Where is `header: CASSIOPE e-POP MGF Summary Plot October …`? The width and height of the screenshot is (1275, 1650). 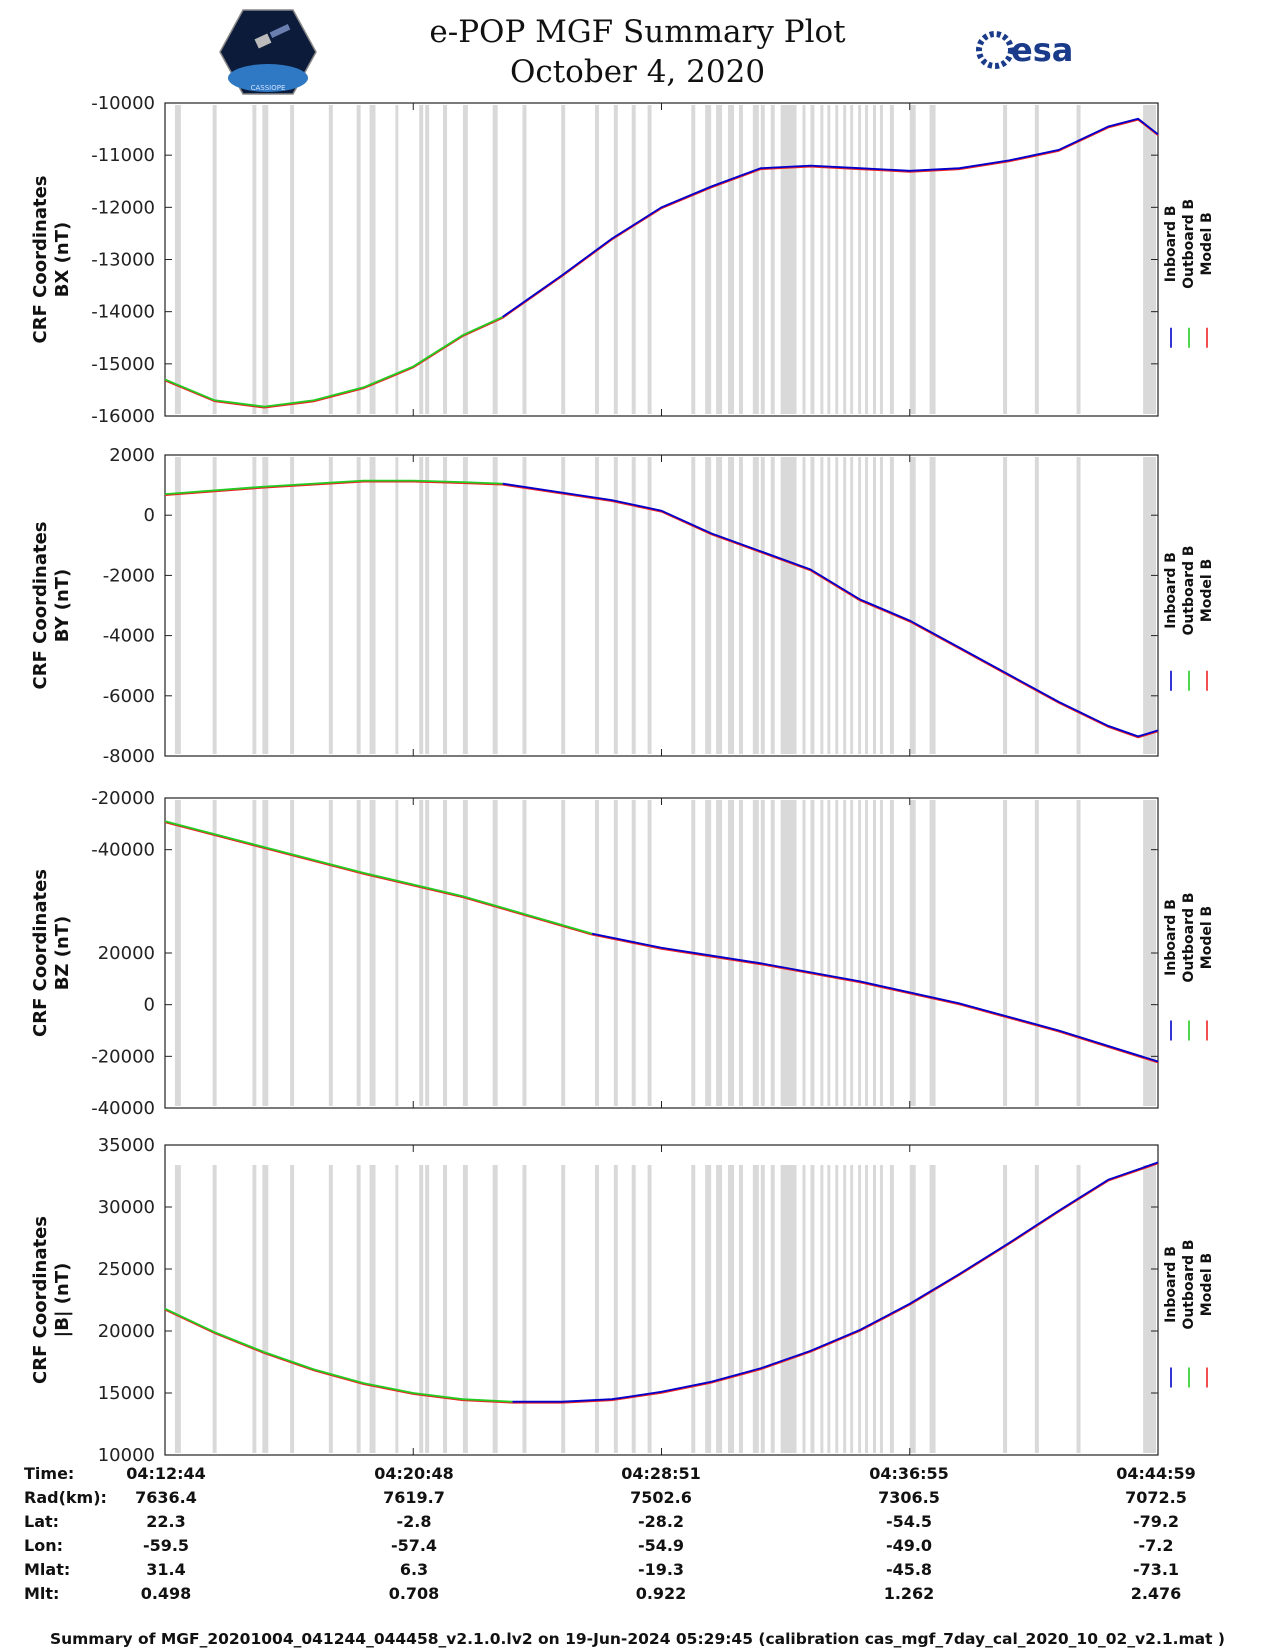
header: CASSIOPE e-POP MGF Summary Plot October … is located at coordinates (637, 50).